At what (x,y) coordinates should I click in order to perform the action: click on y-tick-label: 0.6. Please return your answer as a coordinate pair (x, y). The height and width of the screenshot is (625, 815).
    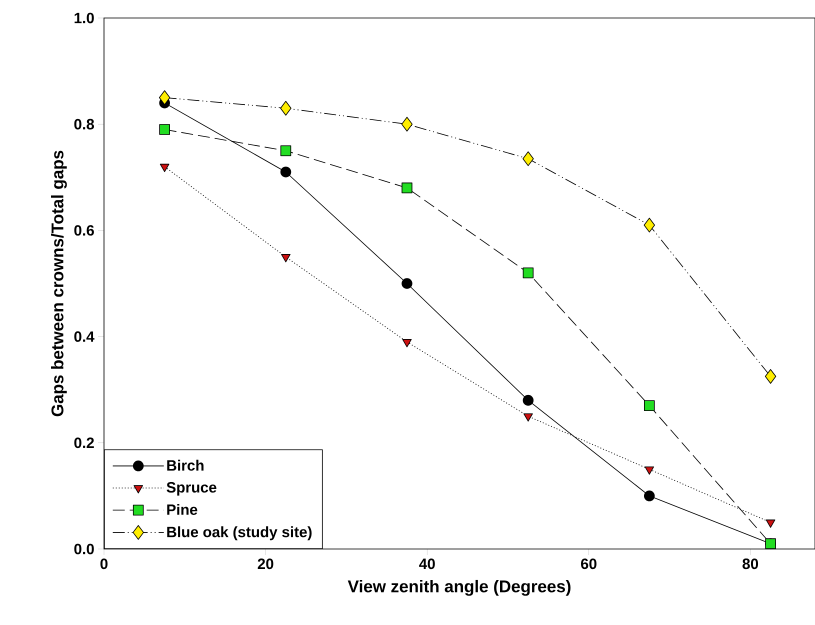
    Looking at the image, I should click on (84, 230).